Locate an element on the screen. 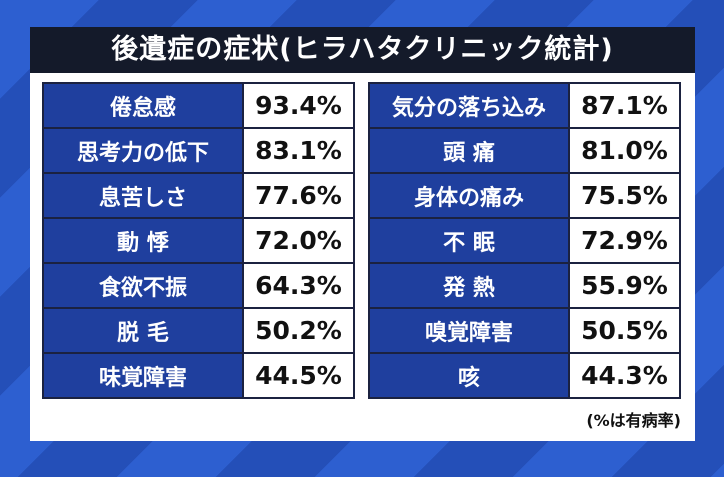 This screenshot has width=724, height=477. row: 息苦しさ 77.6% is located at coordinates (198, 195).